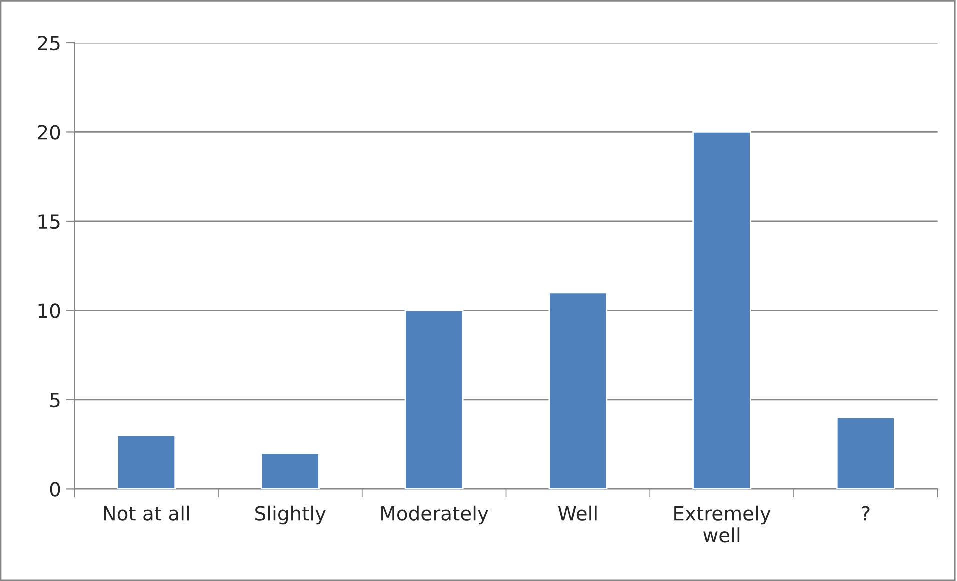 This screenshot has width=957, height=581. Describe the element at coordinates (291, 515) in the screenshot. I see `x-tick-label: Slightly` at that location.